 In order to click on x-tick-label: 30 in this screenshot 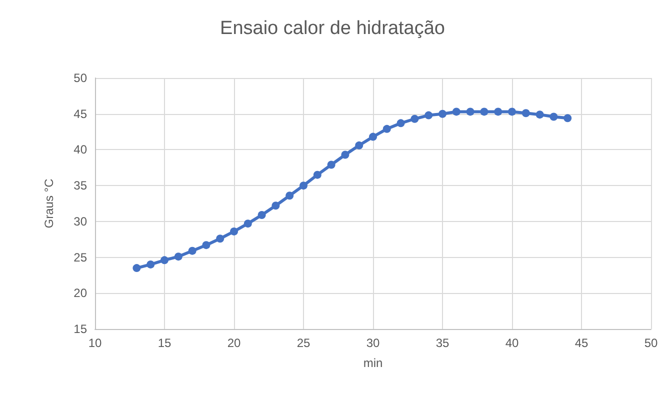, I will do `click(373, 343)`.